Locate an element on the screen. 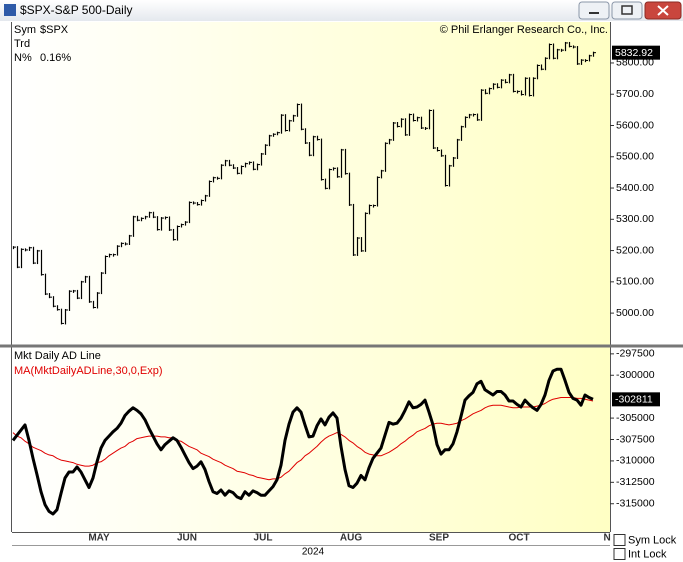 The image size is (683, 562). y-tick-label: -305000 is located at coordinates (635, 418).